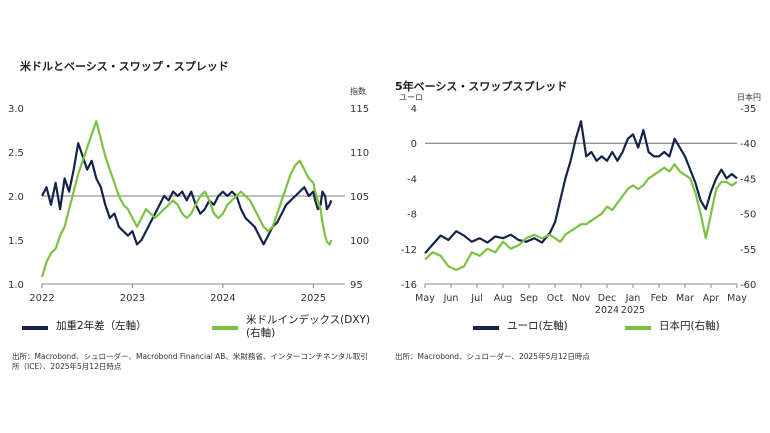 The width and height of the screenshot is (770, 433). What do you see at coordinates (529, 298) in the screenshot?
I see `x-tick-label: Sep` at bounding box center [529, 298].